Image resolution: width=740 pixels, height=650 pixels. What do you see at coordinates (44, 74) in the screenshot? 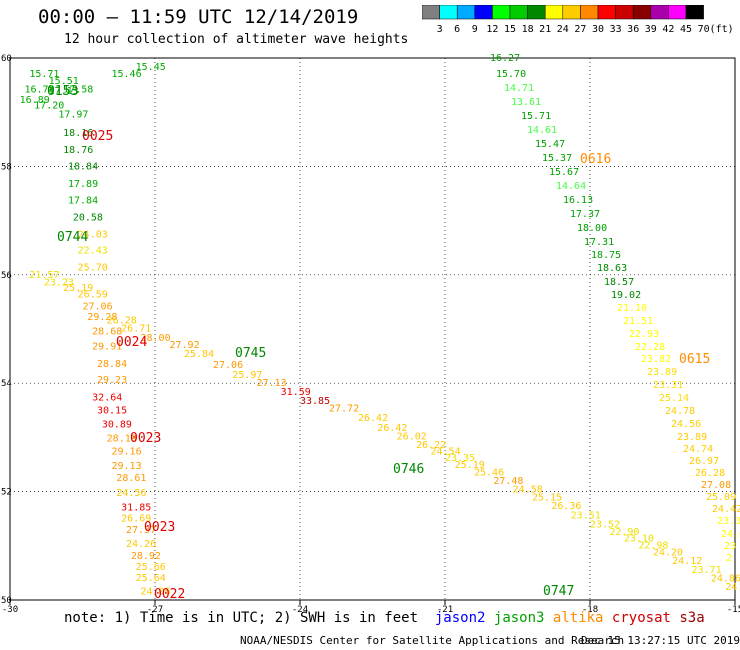
I see `swh-value: 15.71` at bounding box center [44, 74].